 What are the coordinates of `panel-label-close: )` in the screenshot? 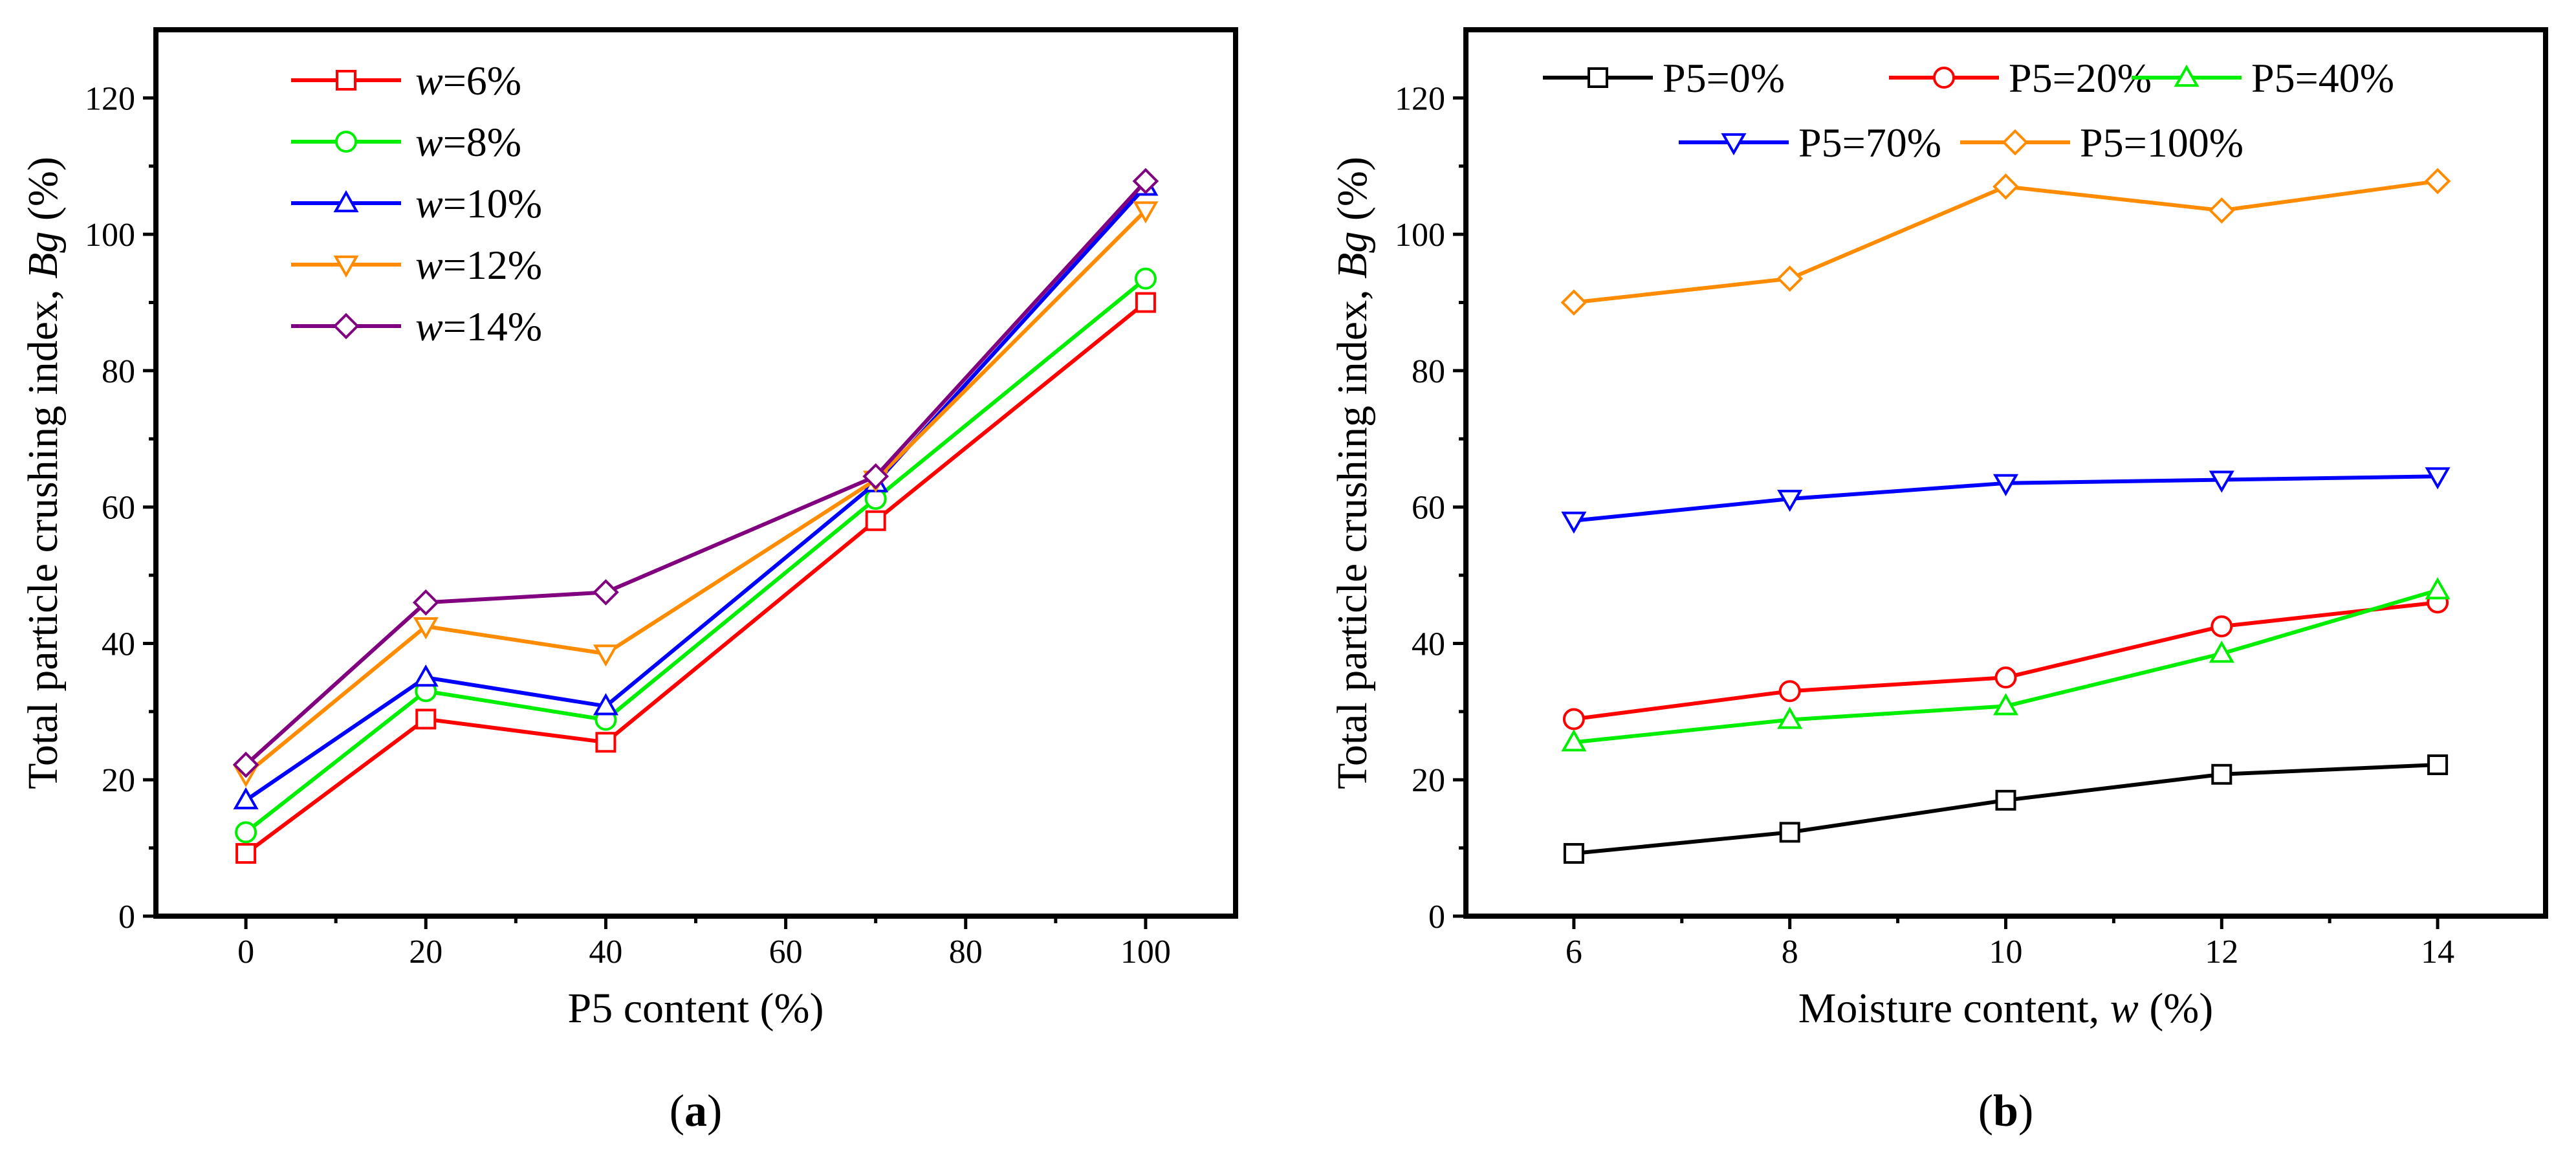 It's located at (714, 1111).